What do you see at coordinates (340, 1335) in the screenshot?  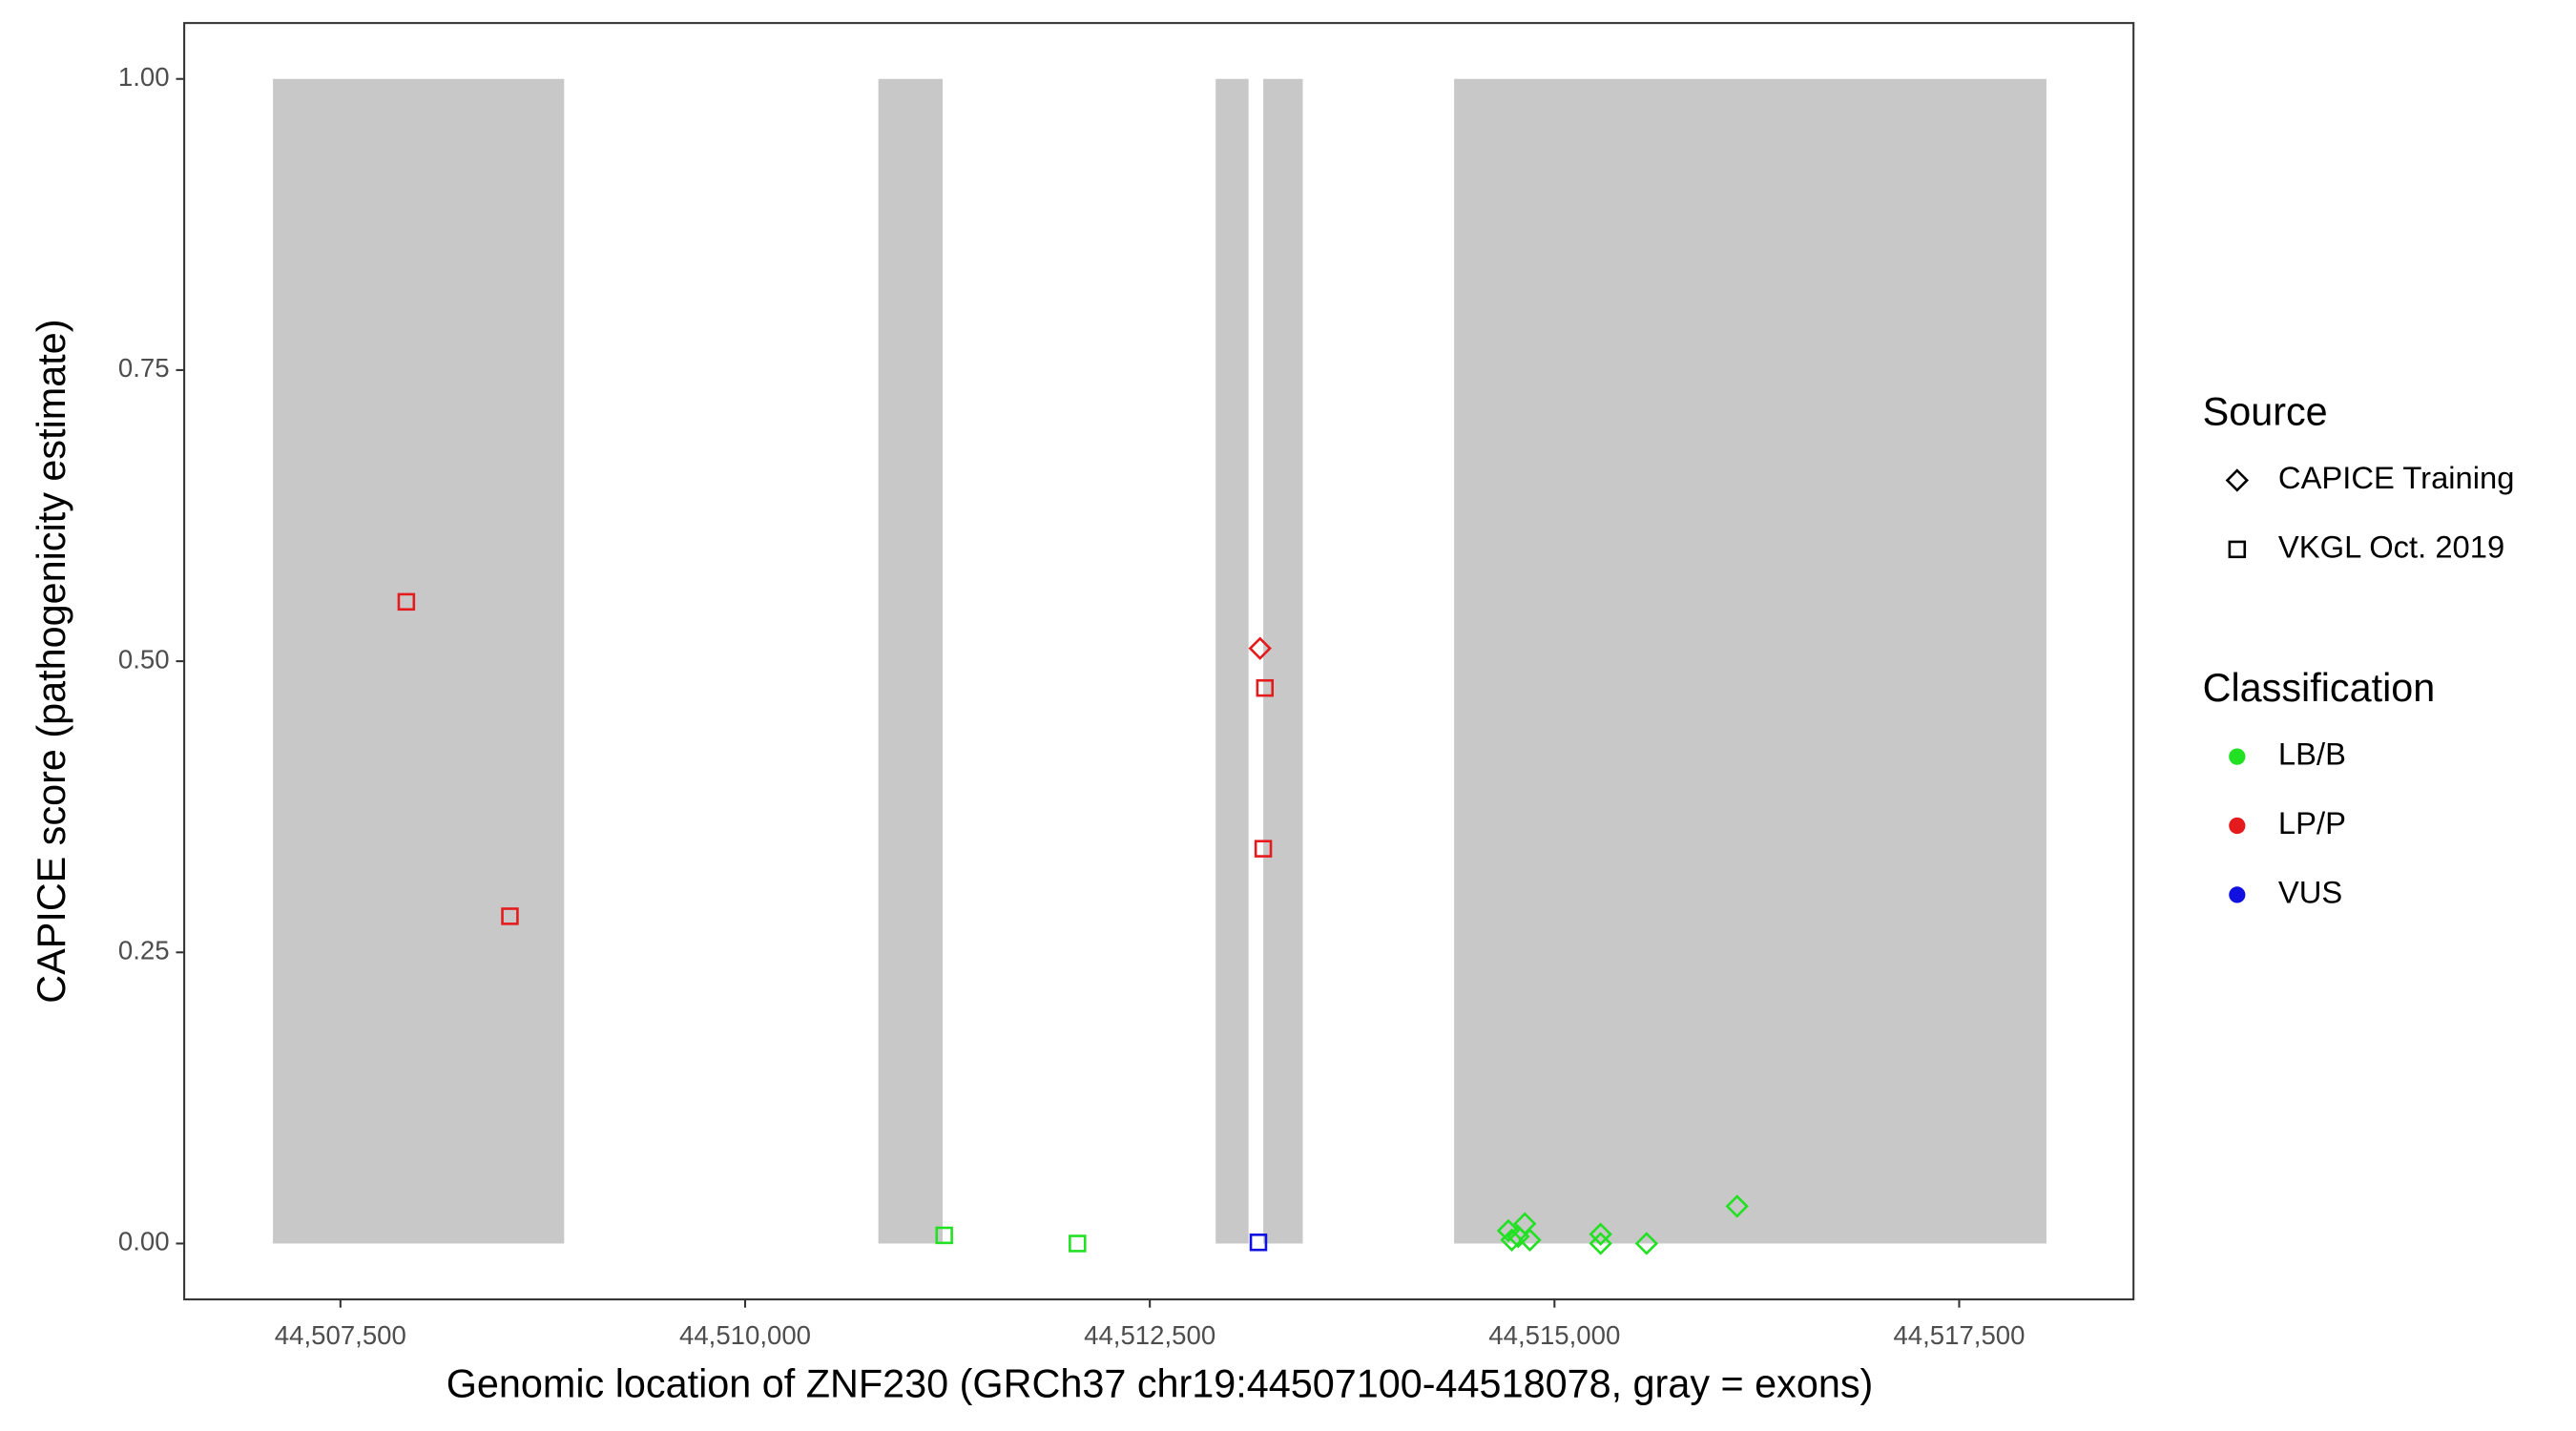 I see `x-tick-label: 44,507,500` at bounding box center [340, 1335].